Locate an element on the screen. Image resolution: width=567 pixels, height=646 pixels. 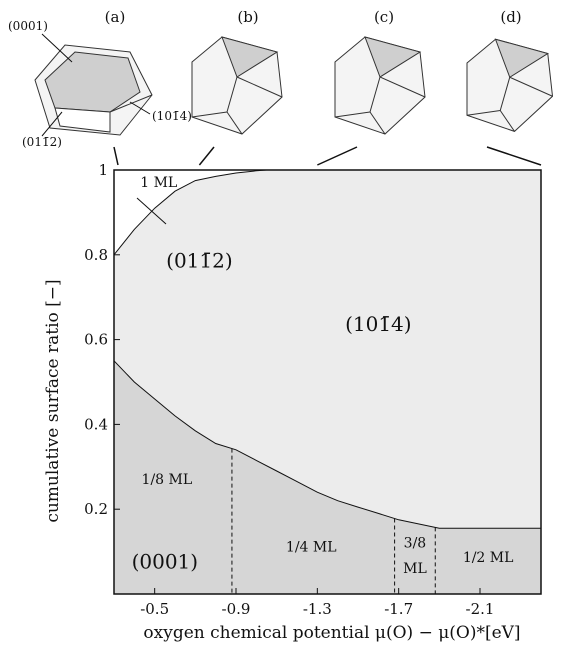
region-label: (0001) is located at coordinates (165, 562).